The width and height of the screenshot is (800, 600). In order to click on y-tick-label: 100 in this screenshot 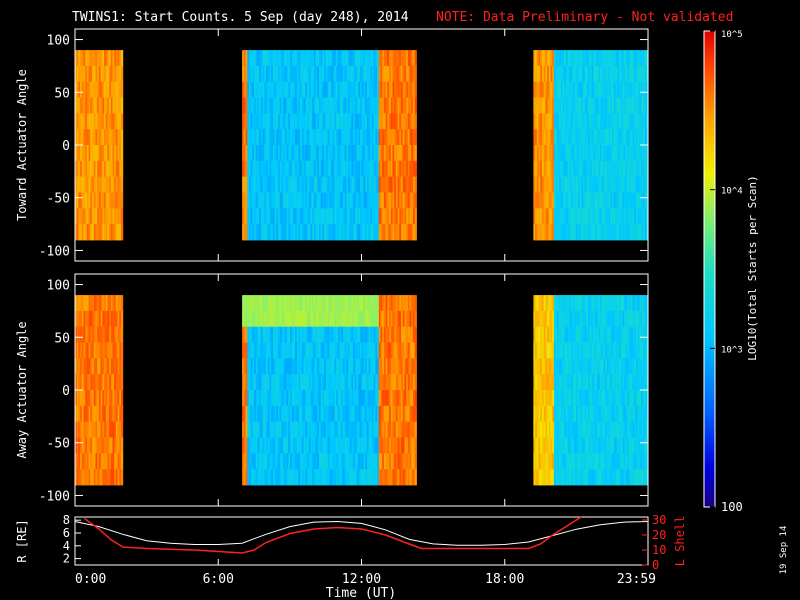, I will do `click(58, 41)`.